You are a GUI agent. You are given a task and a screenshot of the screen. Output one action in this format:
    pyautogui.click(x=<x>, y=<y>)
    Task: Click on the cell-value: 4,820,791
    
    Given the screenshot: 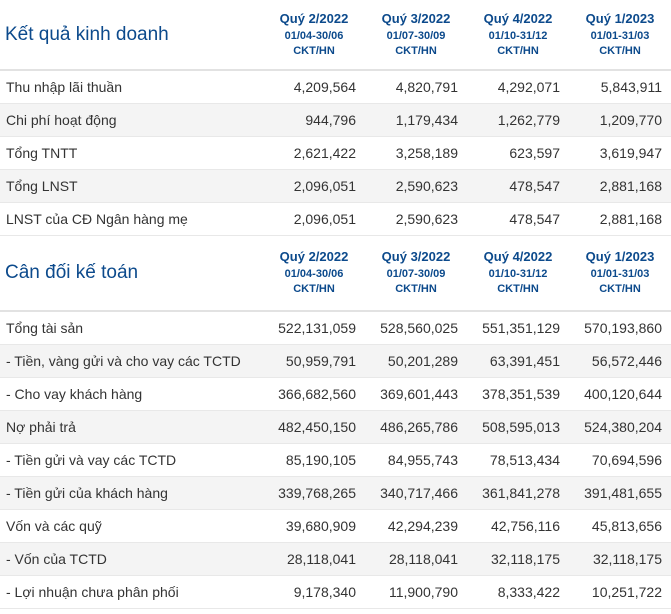 What is the action you would take?
    pyautogui.click(x=416, y=87)
    